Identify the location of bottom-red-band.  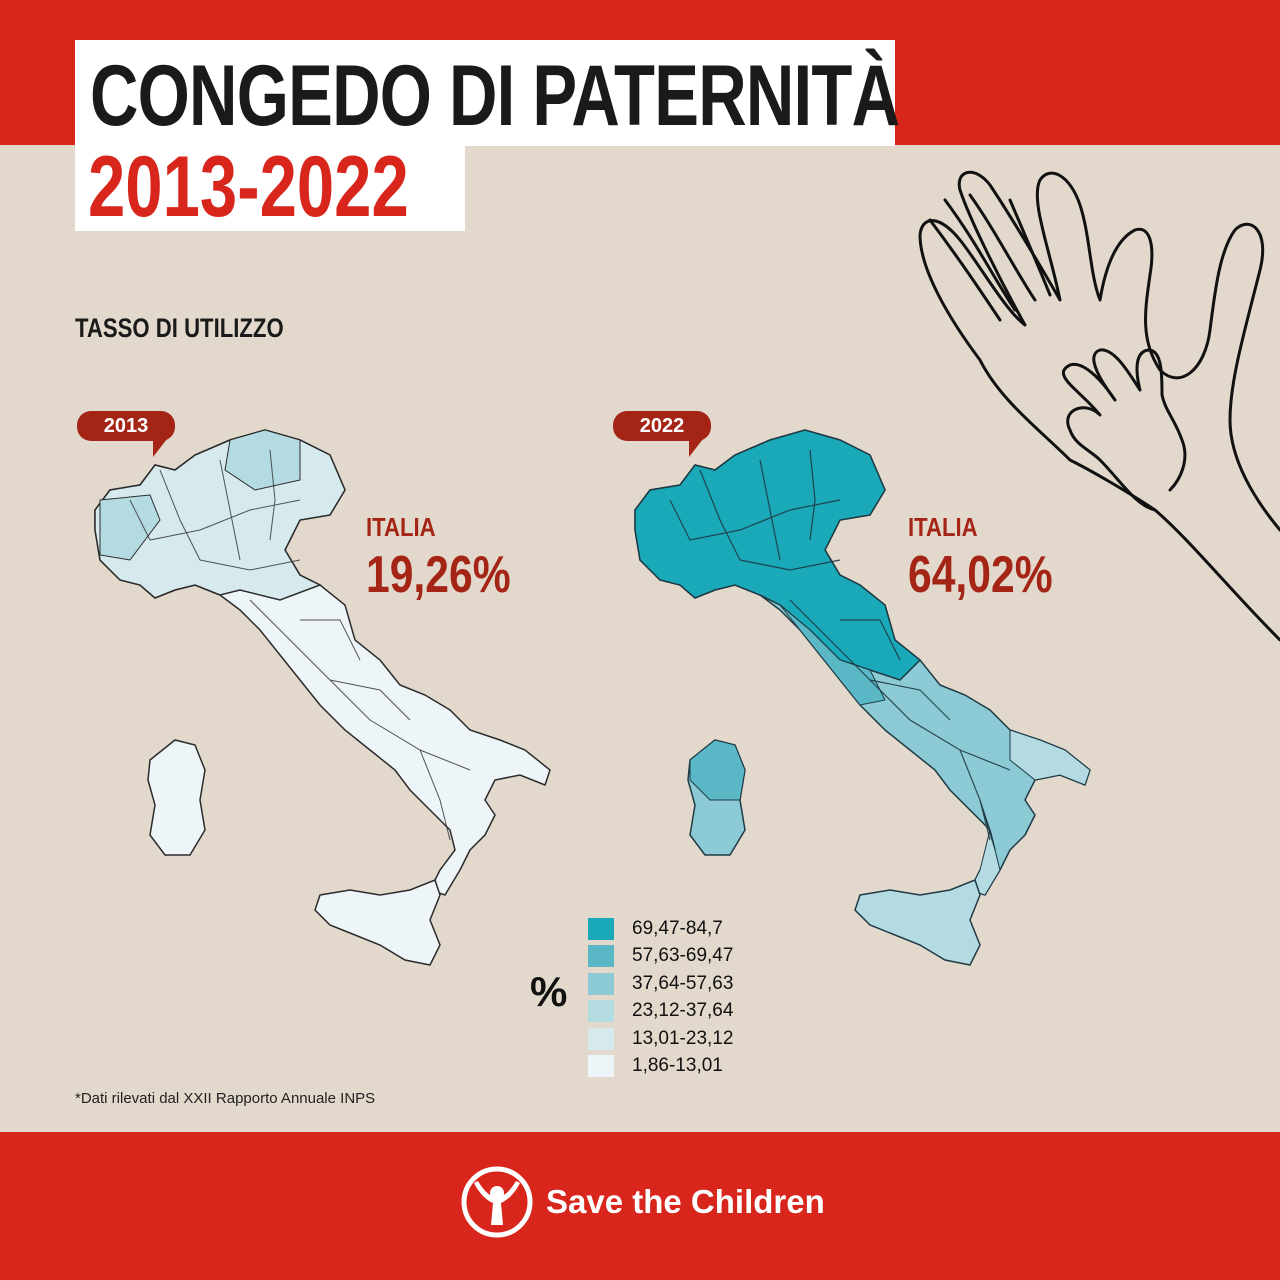
(640, 1206).